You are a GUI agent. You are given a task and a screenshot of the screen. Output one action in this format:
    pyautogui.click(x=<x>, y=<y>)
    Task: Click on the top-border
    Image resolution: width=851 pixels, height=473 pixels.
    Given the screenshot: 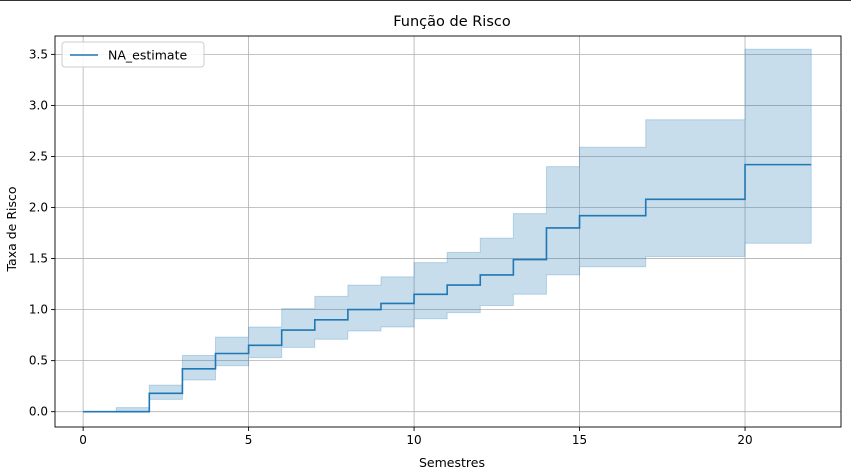 What is the action you would take?
    pyautogui.click(x=425, y=0)
    